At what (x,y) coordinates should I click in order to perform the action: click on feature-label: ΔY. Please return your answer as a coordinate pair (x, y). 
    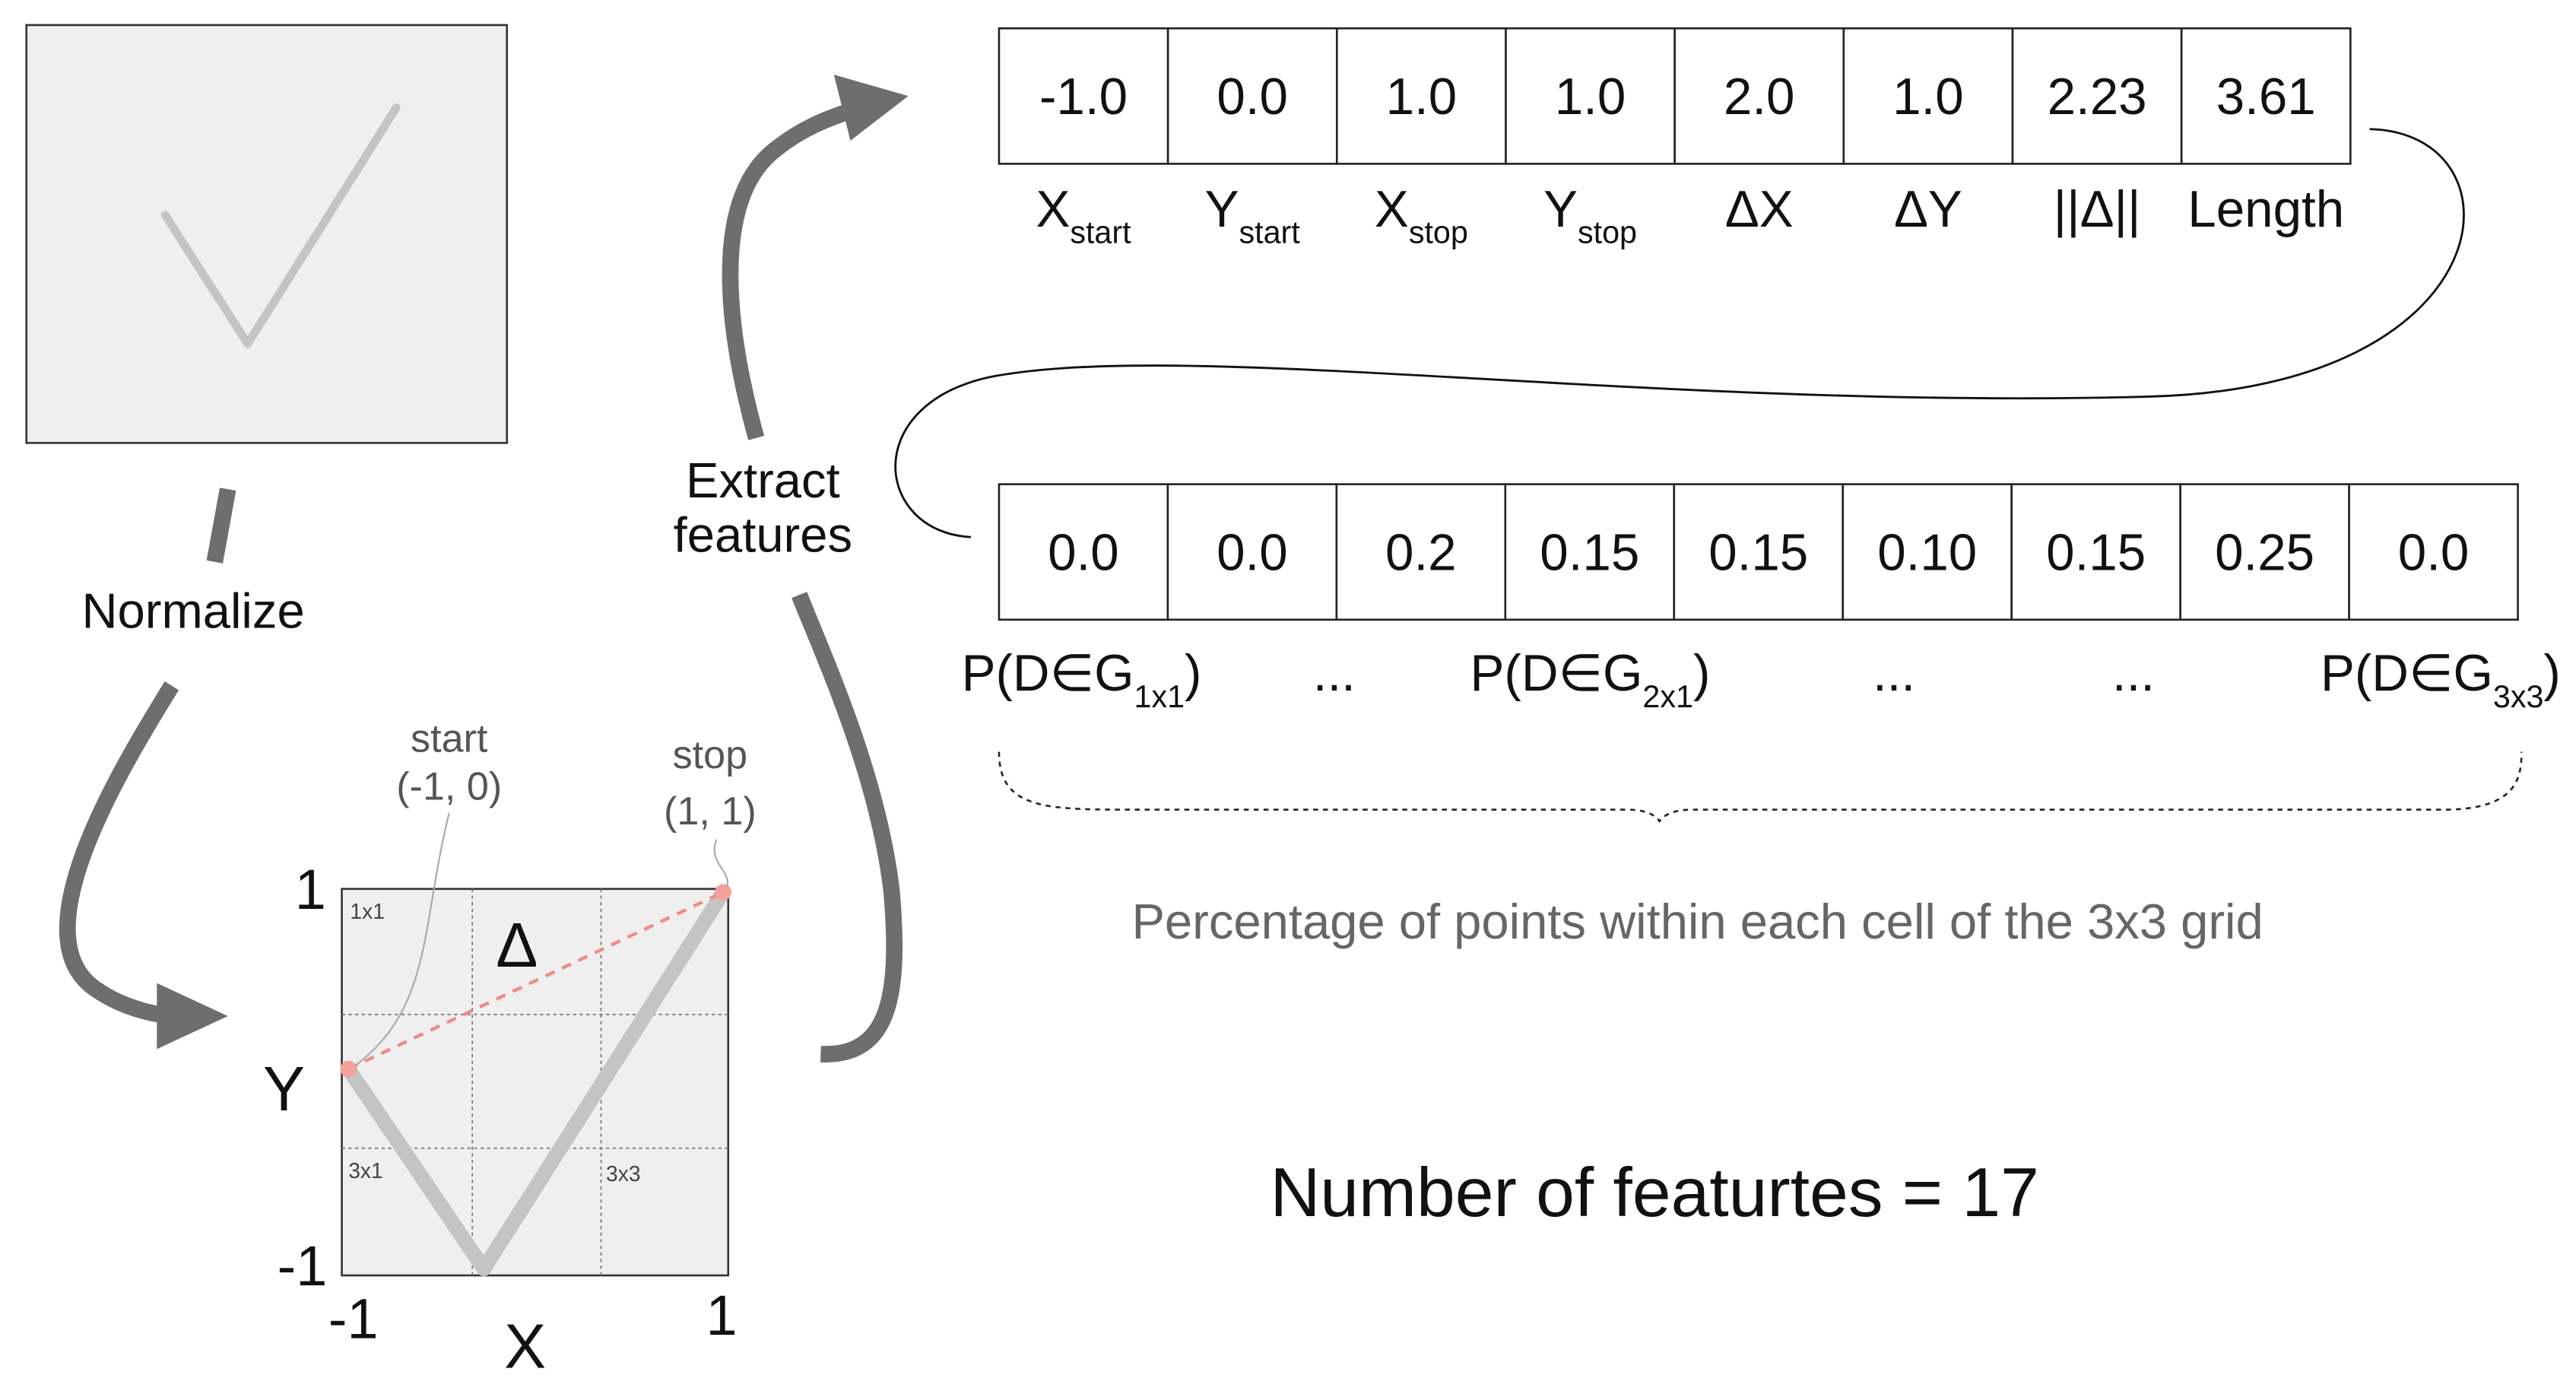
    Looking at the image, I should click on (1928, 209).